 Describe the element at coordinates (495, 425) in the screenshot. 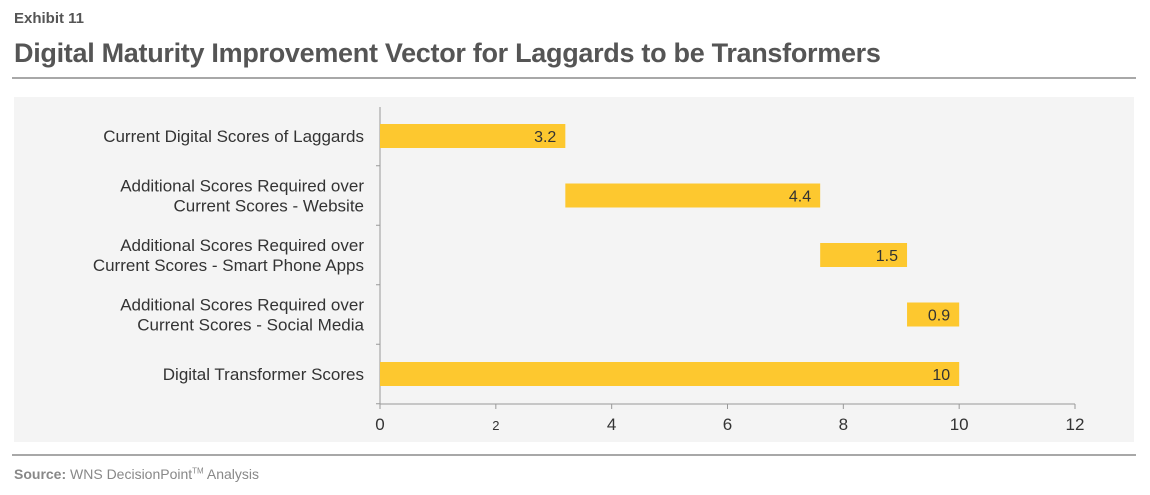

I see `x-tick-label: 2` at that location.